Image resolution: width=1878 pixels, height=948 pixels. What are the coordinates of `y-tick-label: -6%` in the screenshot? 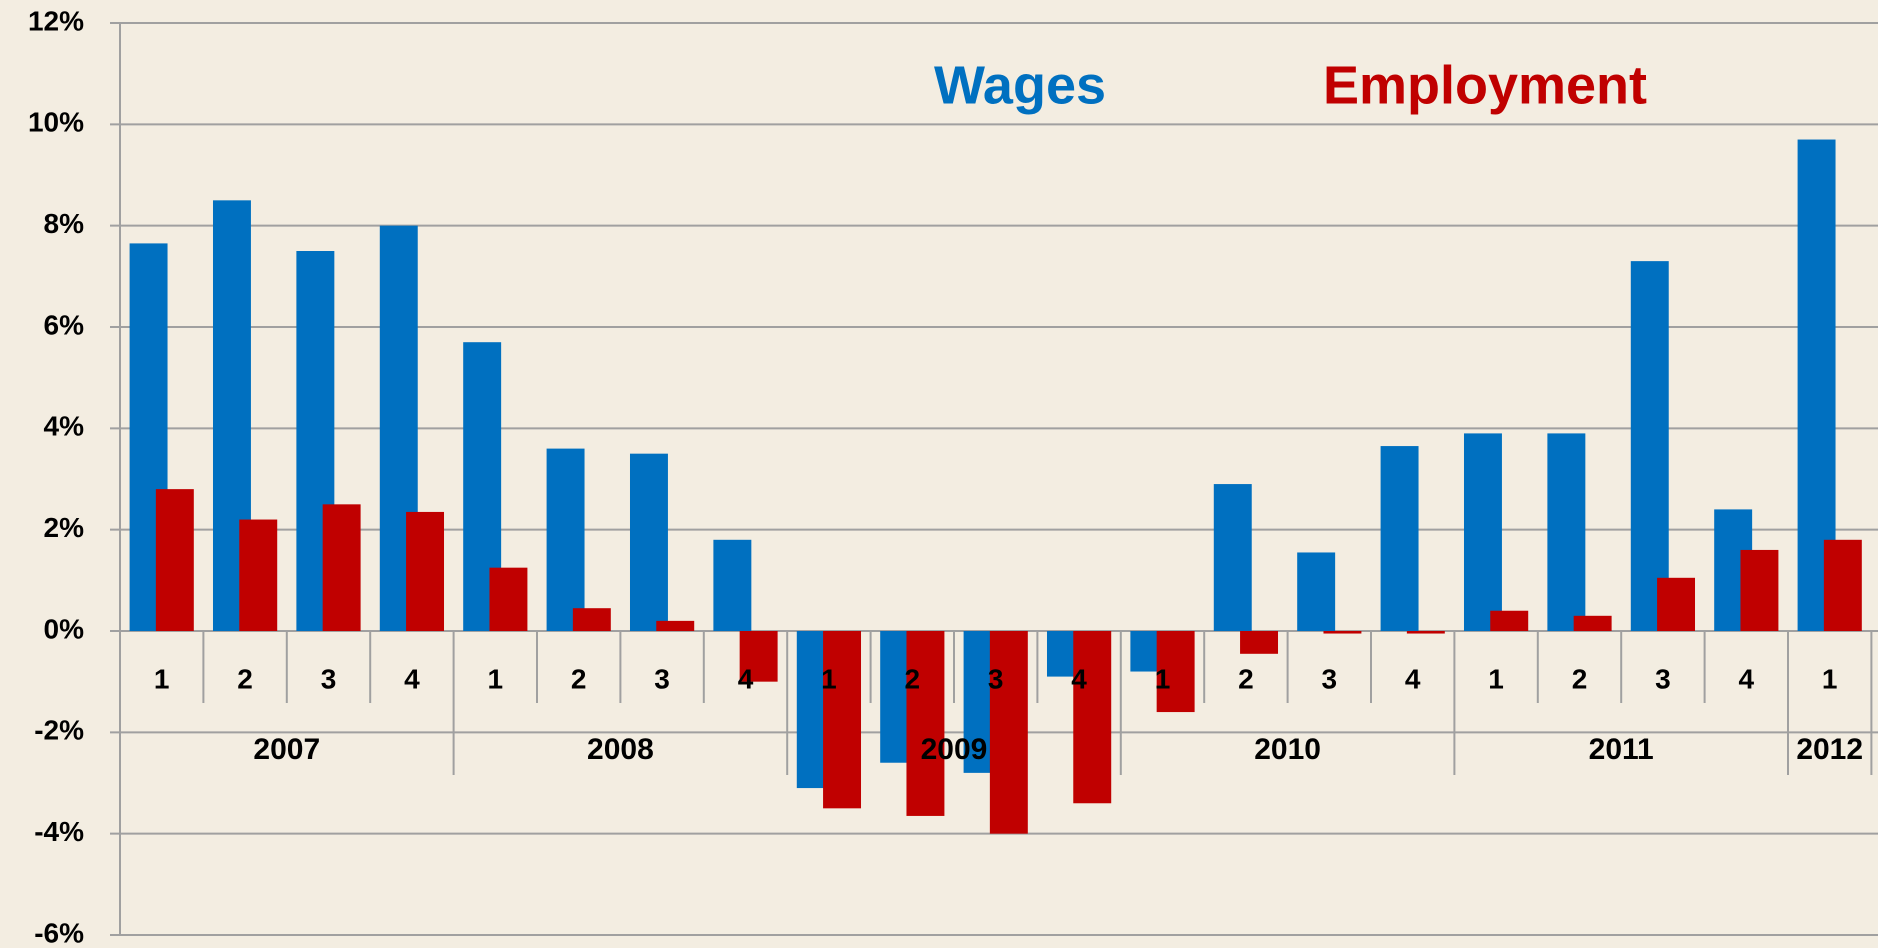 It's located at (59, 932).